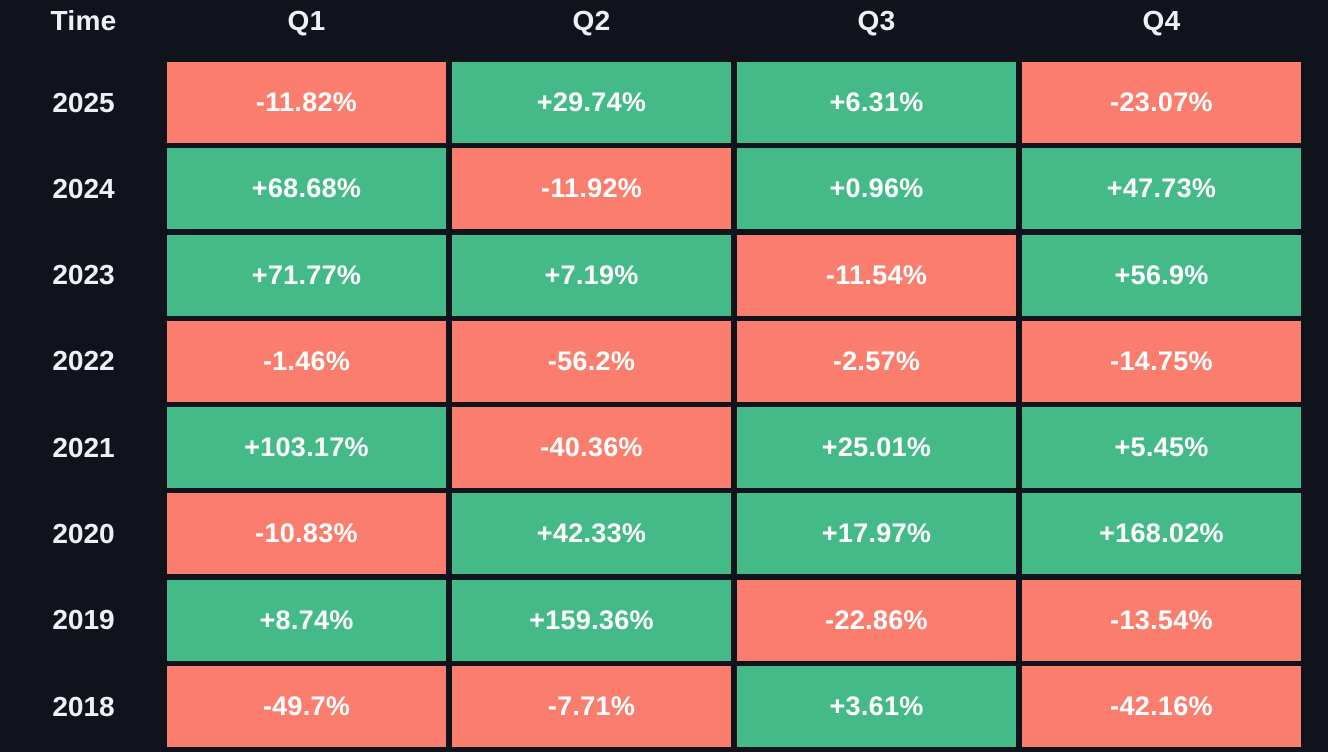 The width and height of the screenshot is (1328, 752). Describe the element at coordinates (83, 620) in the screenshot. I see `year-label-2019: 2019` at that location.